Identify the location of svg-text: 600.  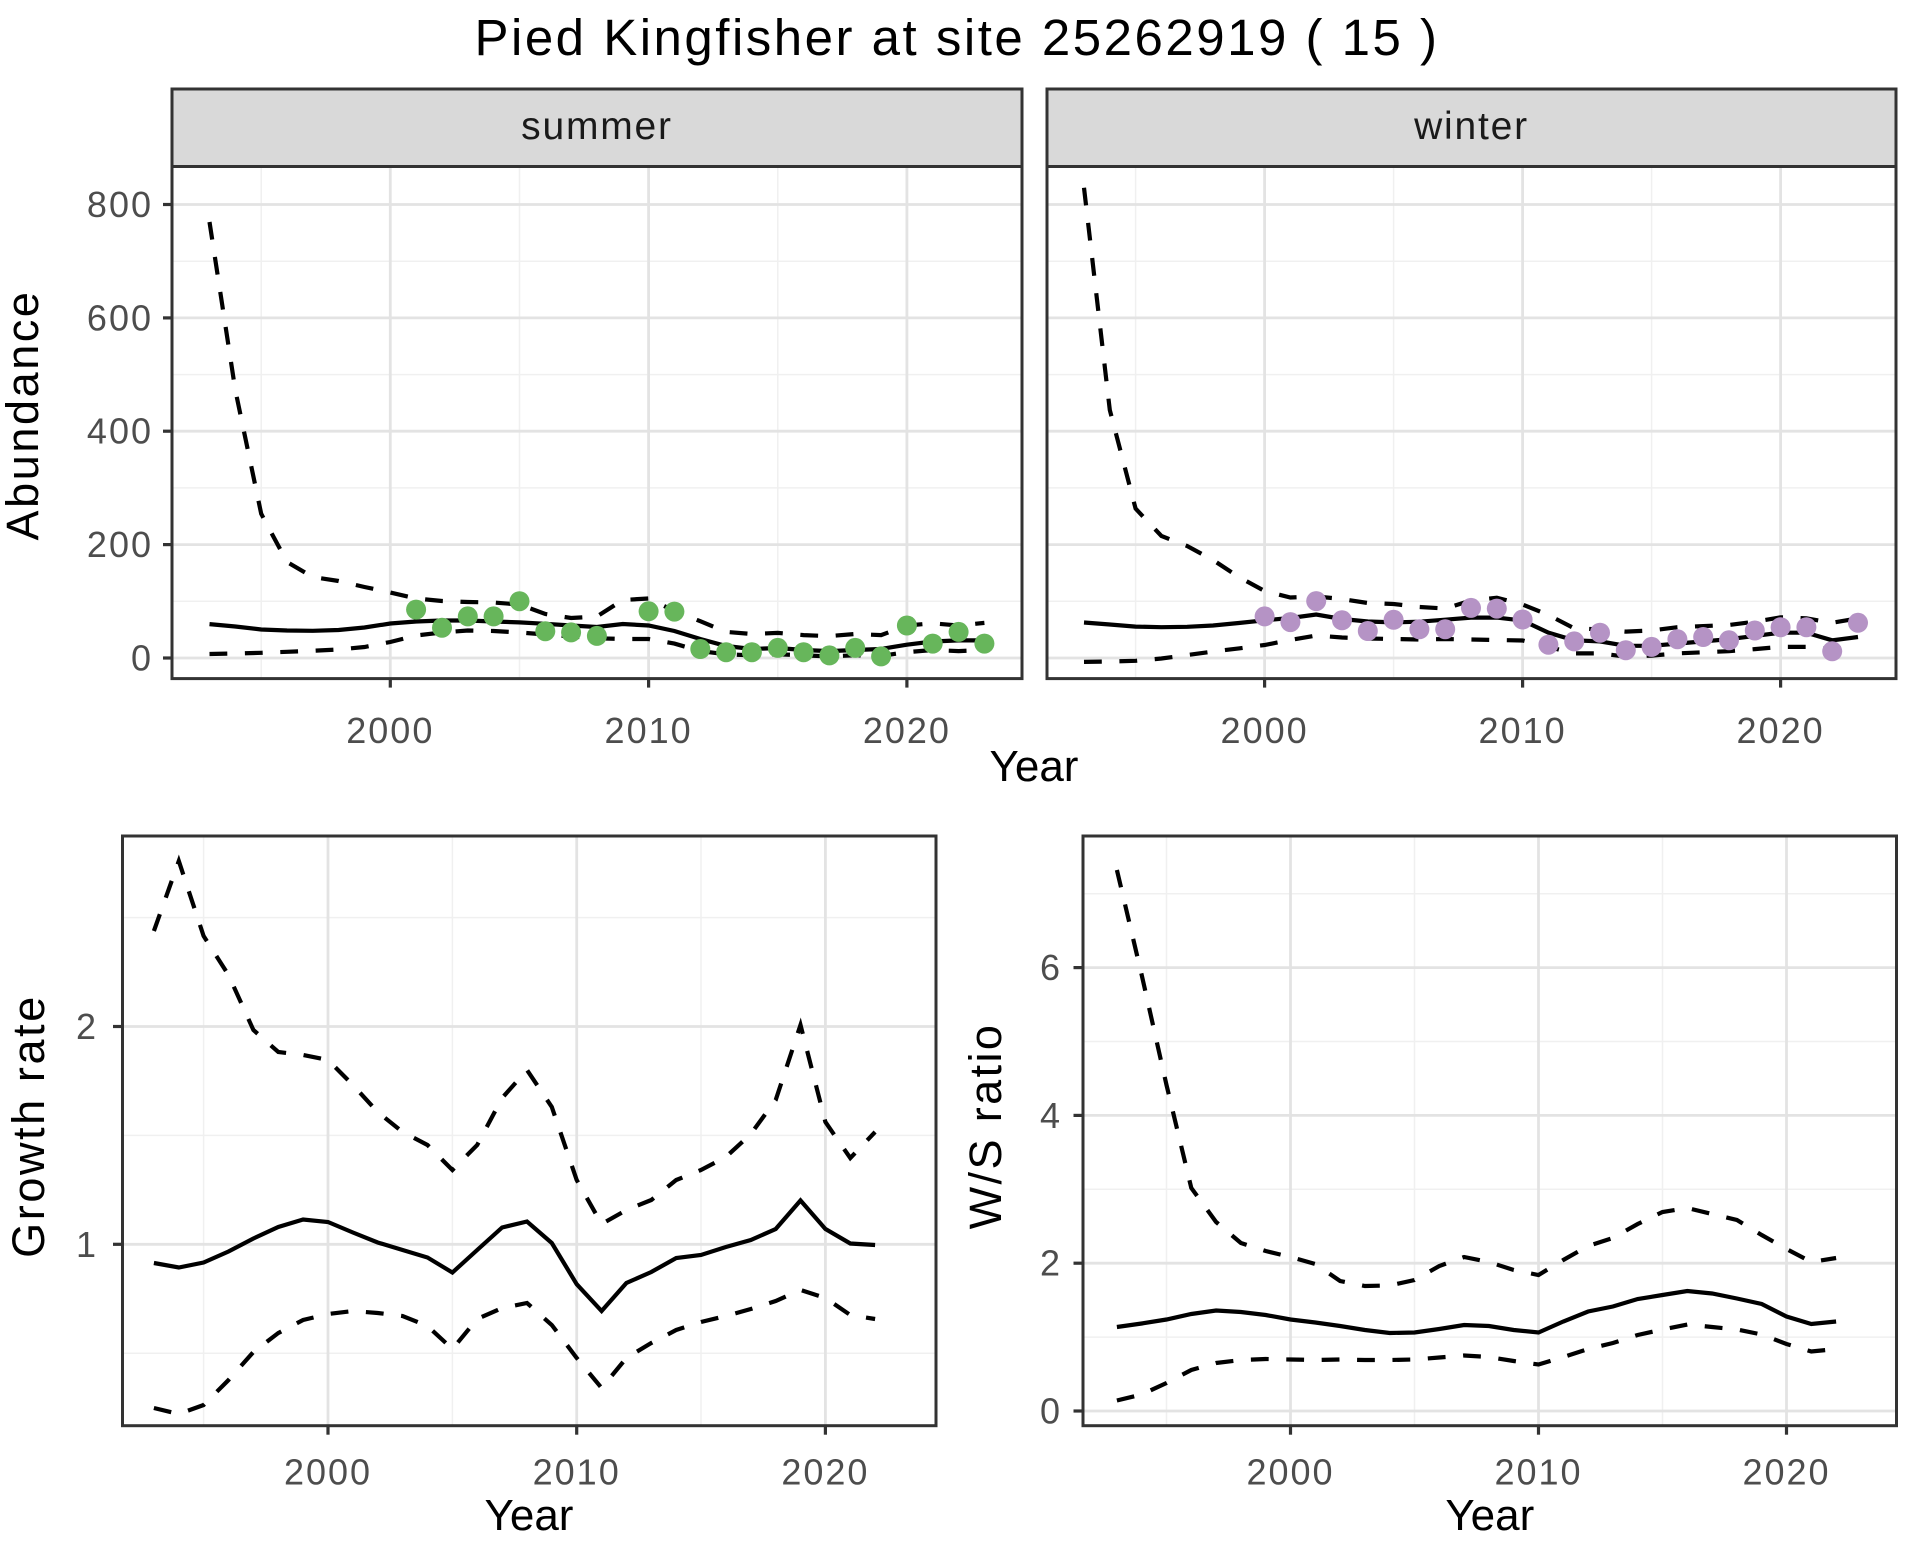
(120, 317).